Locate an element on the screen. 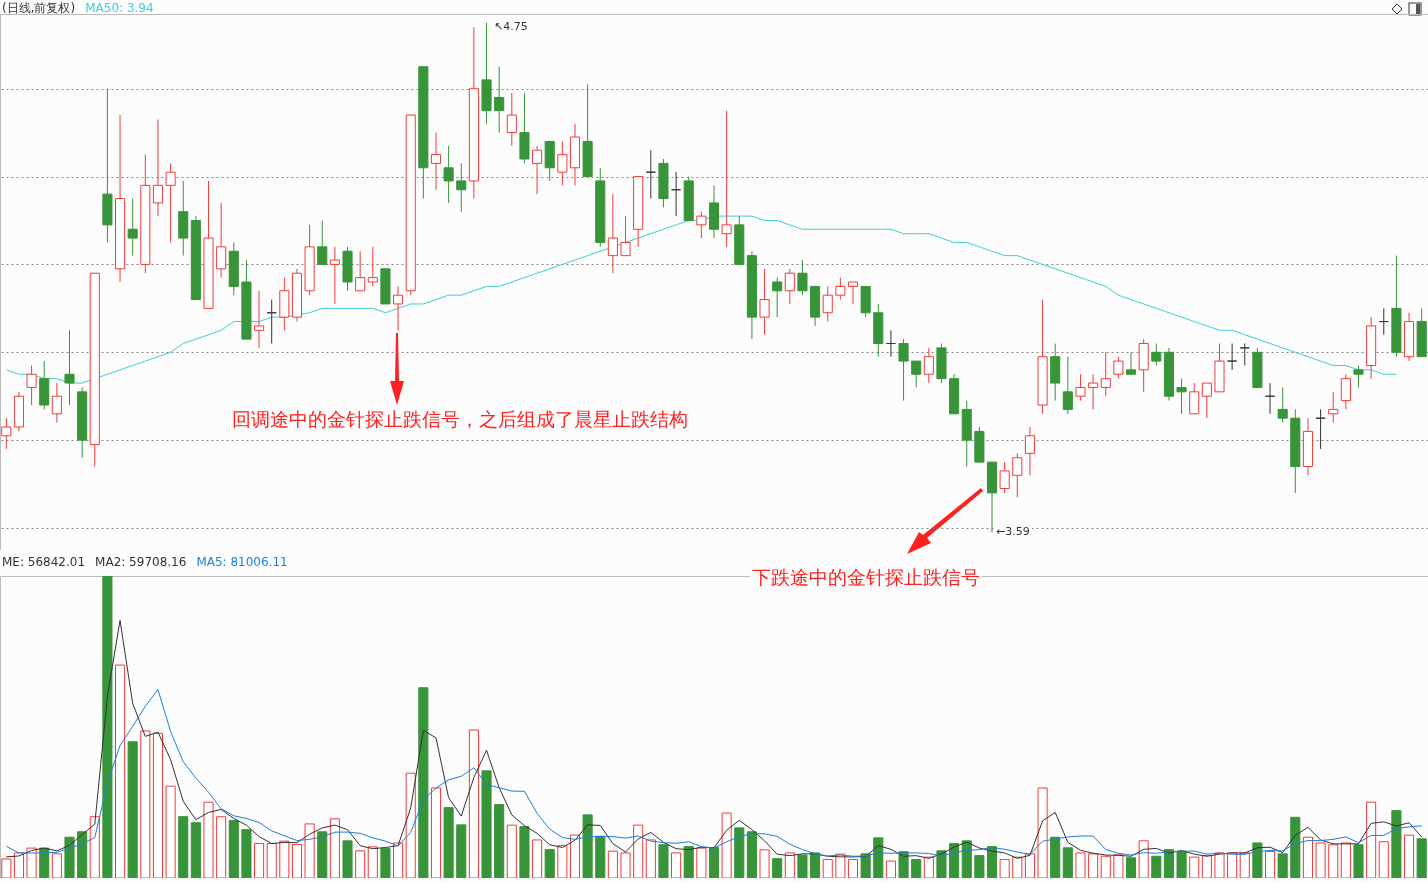 The image size is (1428, 883). annotation: 下跌途中的金针探止跌信号 is located at coordinates (866, 578).